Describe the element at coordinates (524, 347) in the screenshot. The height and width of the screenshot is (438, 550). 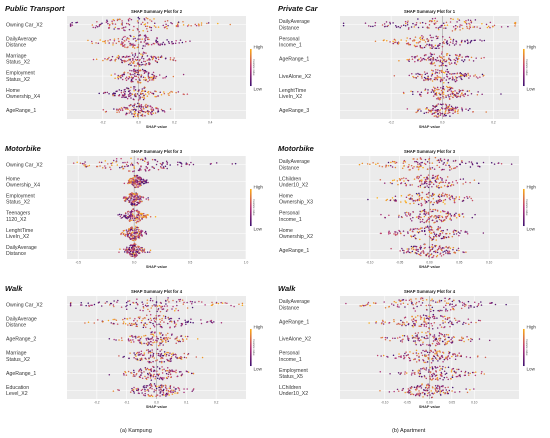
I see `legend-colorbar` at that location.